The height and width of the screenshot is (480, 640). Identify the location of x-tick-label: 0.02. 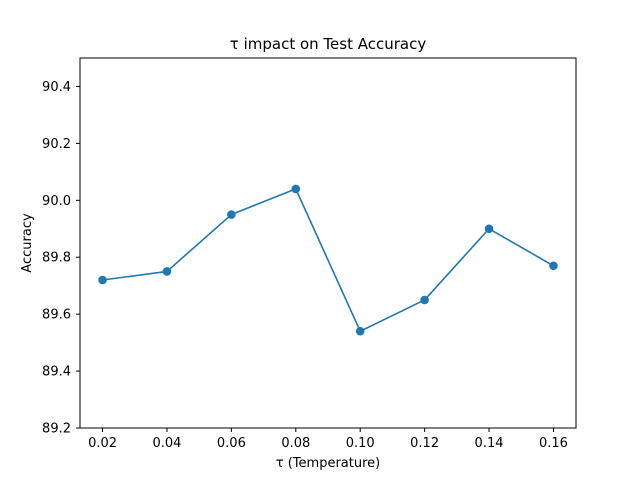
(102, 443).